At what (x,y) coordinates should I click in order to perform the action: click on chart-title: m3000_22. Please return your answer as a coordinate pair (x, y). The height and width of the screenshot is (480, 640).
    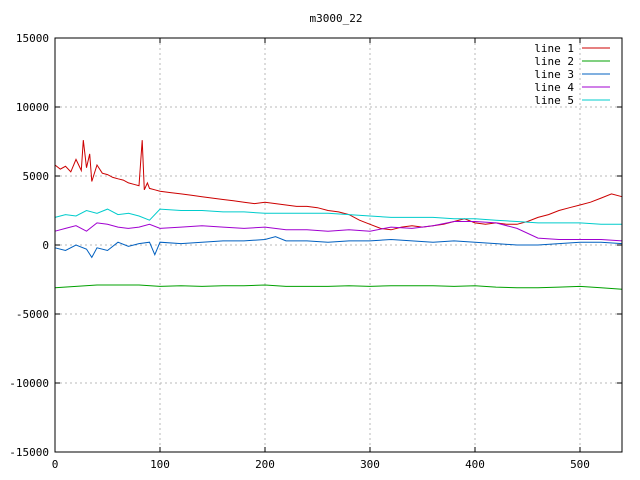
    Looking at the image, I should click on (336, 18).